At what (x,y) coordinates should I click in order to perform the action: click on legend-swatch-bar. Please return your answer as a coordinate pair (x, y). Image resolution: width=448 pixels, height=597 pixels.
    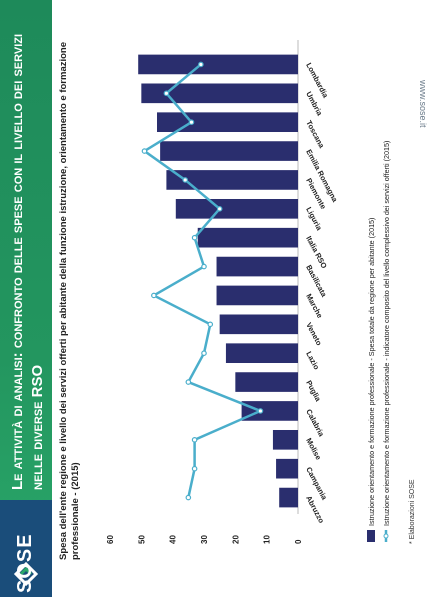
    Looking at the image, I should click on (371, 536).